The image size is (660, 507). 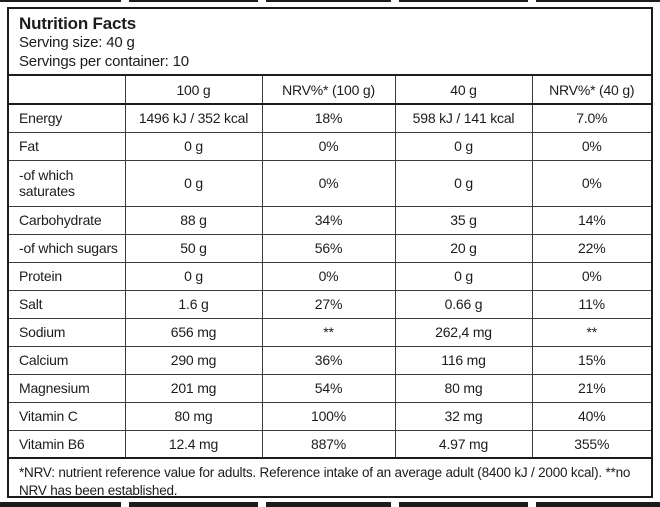 I want to click on value-100g: 656 mg, so click(x=193, y=332).